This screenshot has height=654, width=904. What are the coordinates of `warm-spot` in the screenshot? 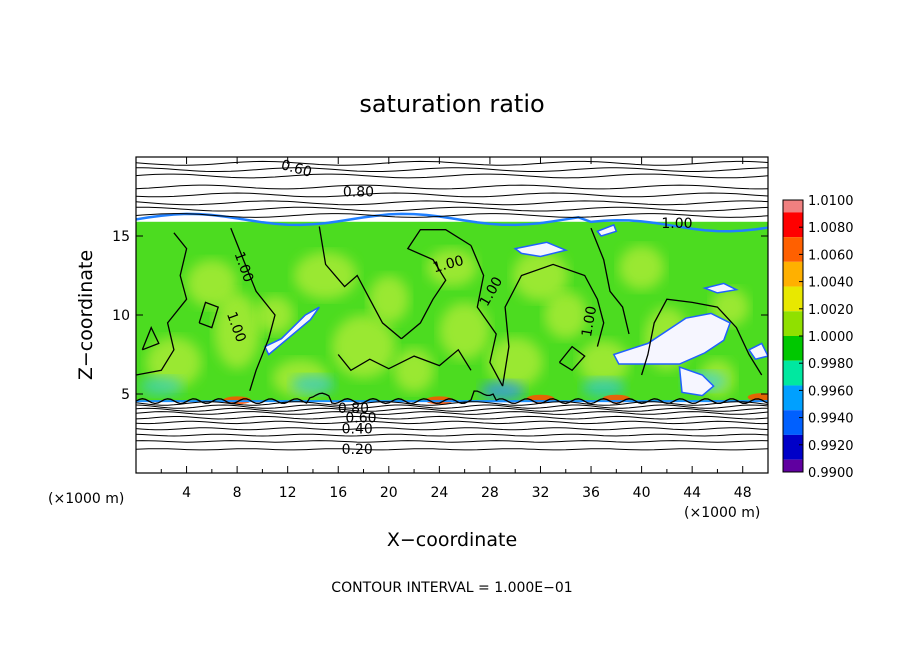 It's located at (757, 397).